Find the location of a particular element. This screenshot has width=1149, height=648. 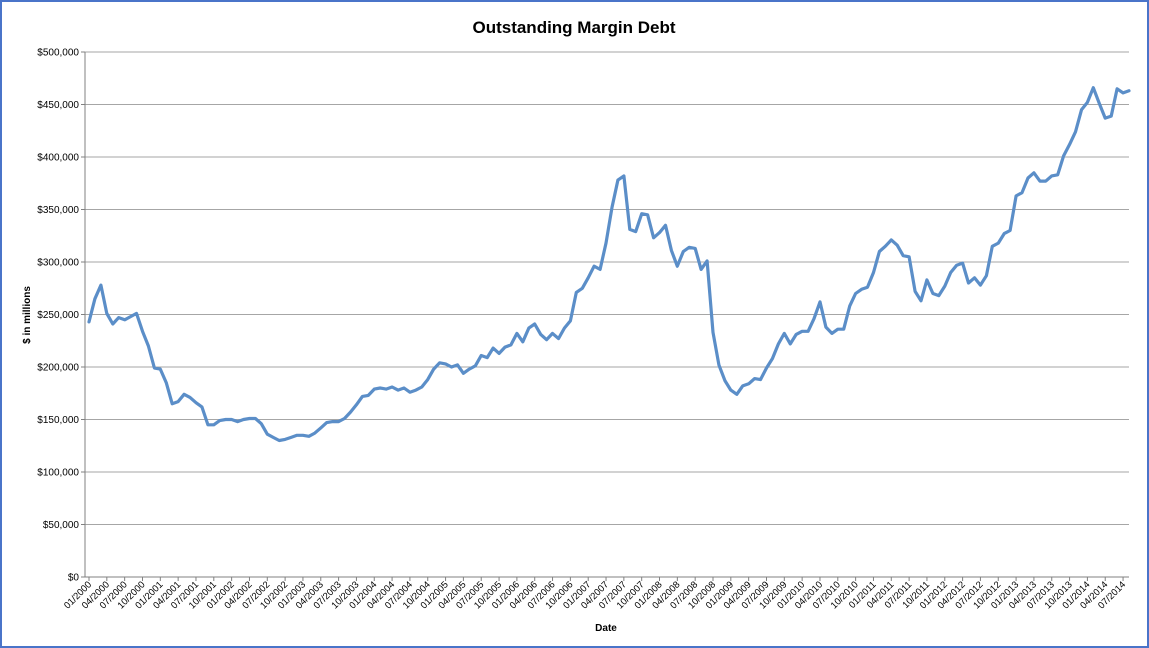

y-tick-label: $0 is located at coordinates (74, 578).